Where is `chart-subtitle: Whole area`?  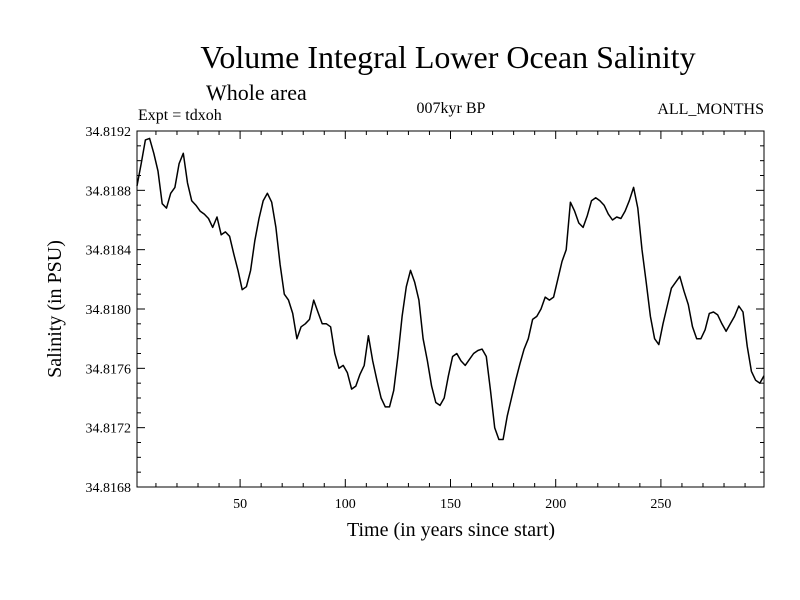 chart-subtitle: Whole area is located at coordinates (256, 92).